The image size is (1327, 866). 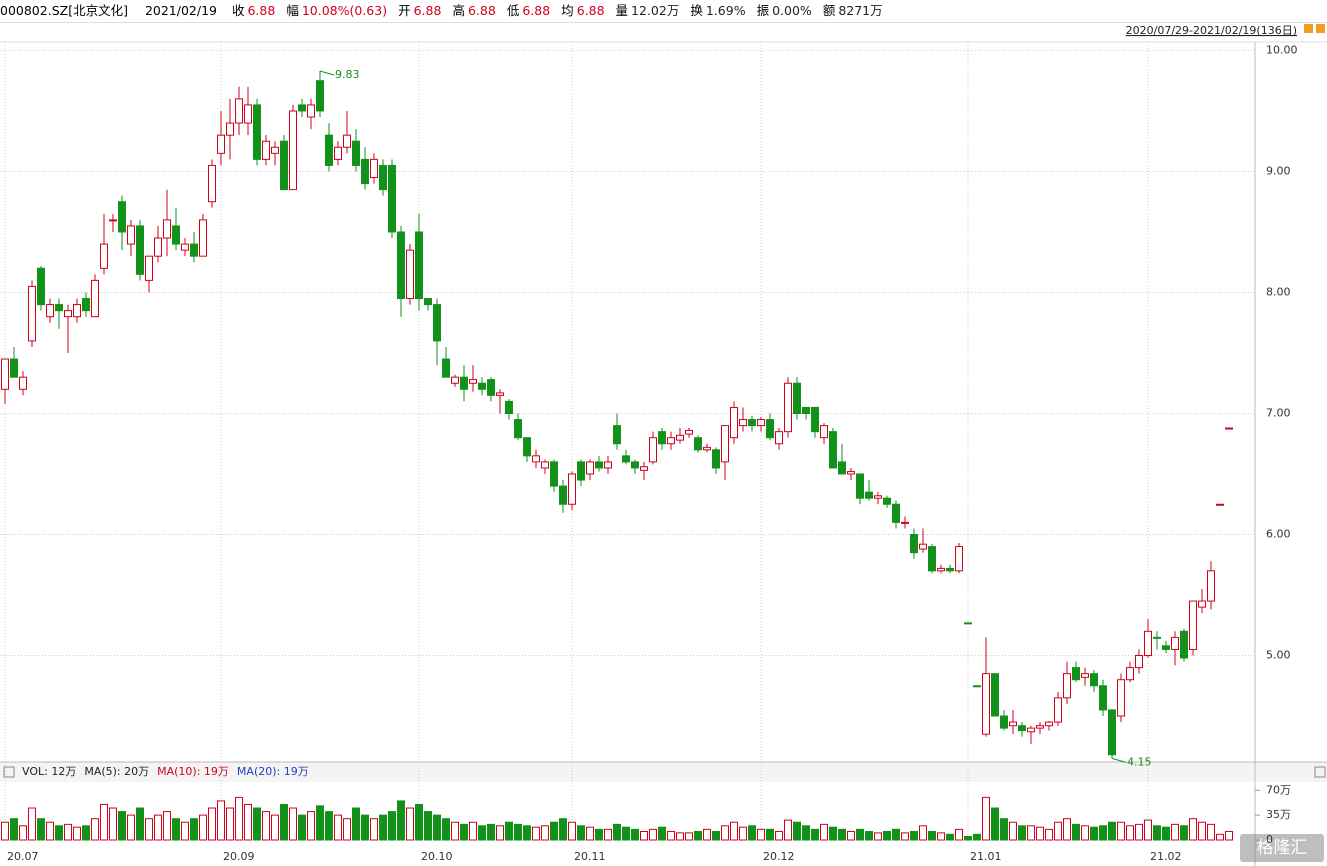 I want to click on range-label: 2020/07/29-2021/02/19(136日), so click(x=1211, y=30).